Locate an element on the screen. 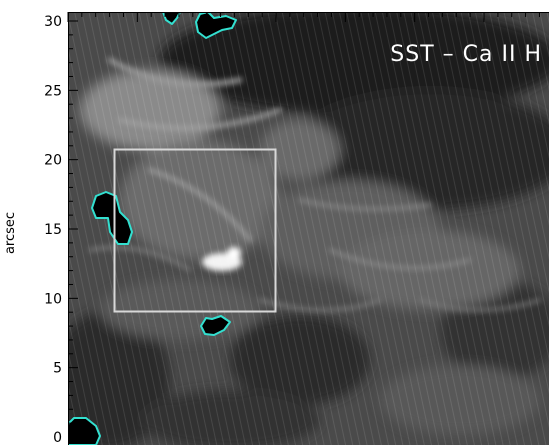  contour-left-middle is located at coordinates (112, 218).